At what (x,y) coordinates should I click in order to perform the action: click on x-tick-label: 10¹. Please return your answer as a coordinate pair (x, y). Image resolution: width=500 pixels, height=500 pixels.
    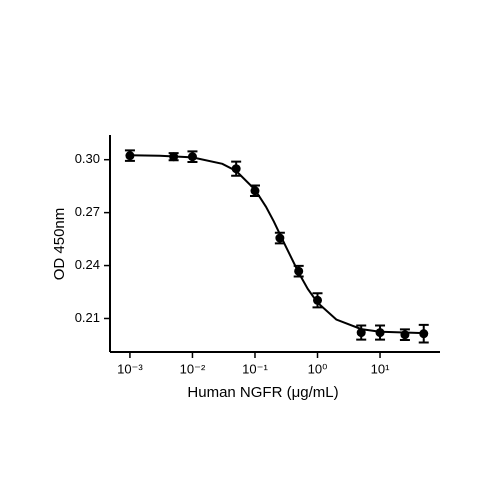
    Looking at the image, I should click on (380, 368).